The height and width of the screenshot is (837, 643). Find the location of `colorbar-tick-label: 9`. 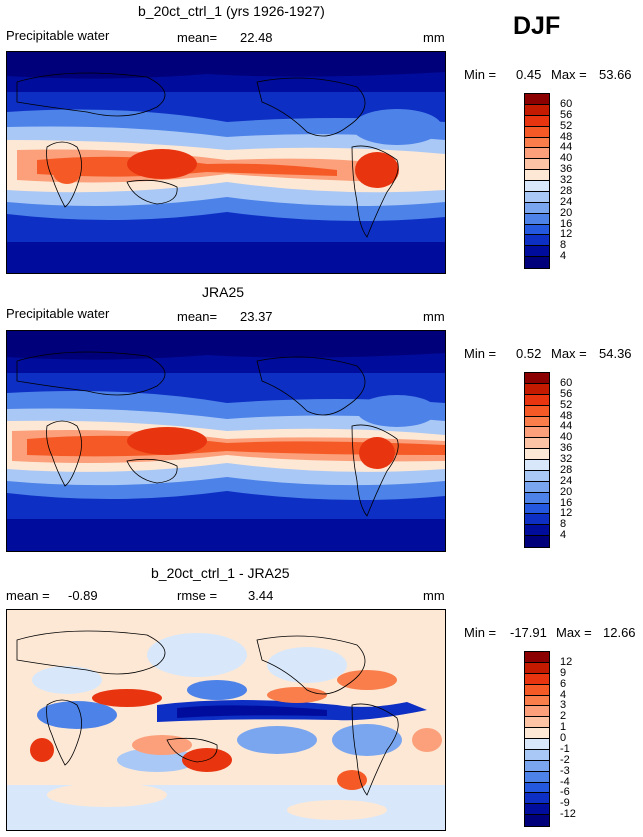

colorbar-tick-label: 9 is located at coordinates (563, 672).